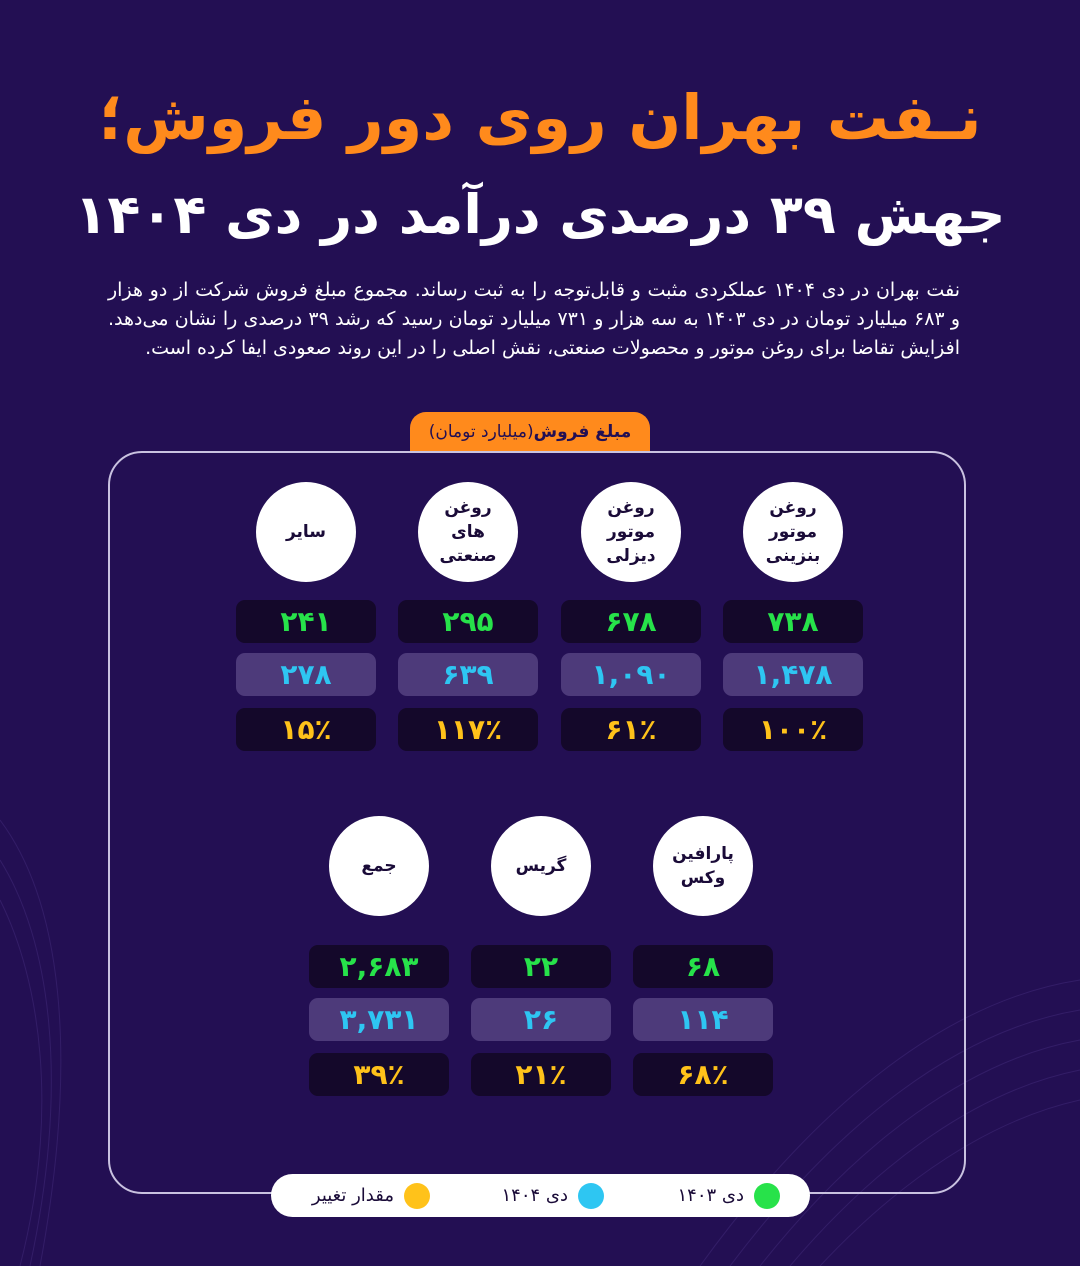 The height and width of the screenshot is (1266, 1080). Describe the element at coordinates (703, 1019) in the screenshot. I see `value-current: ۱۱۴` at that location.